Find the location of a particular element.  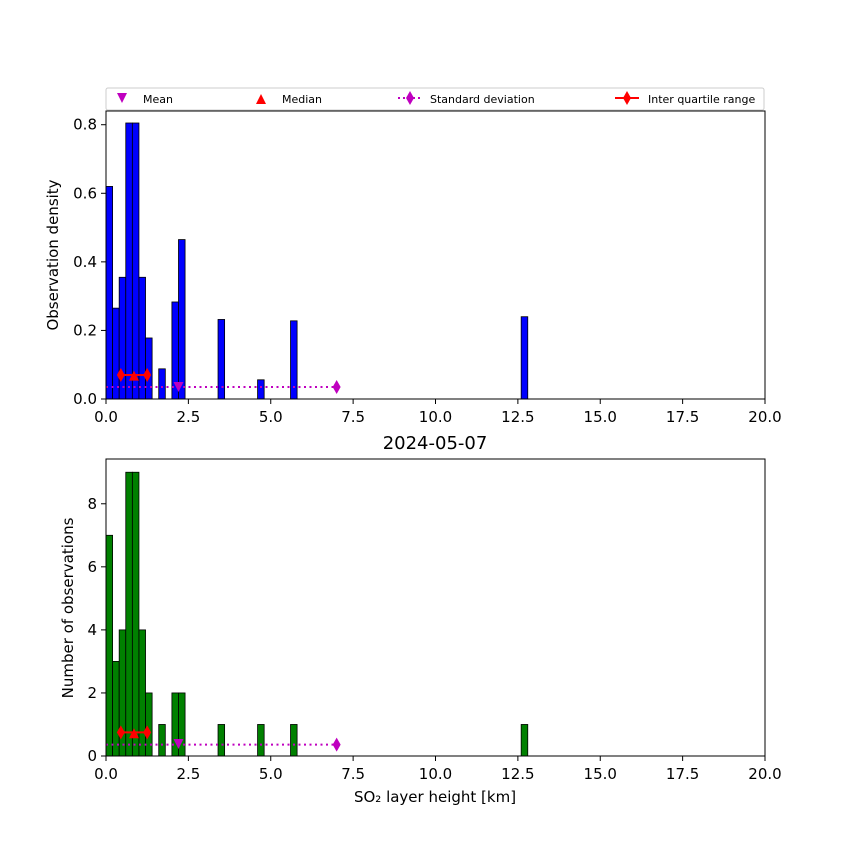

median-triangle-up-icon is located at coordinates (261, 99).